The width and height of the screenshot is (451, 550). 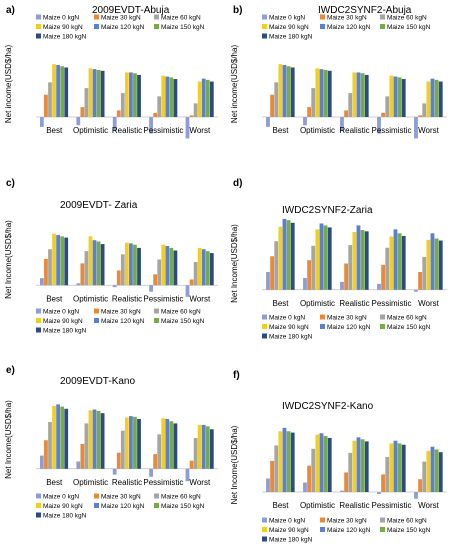 What do you see at coordinates (114, 471) in the screenshot?
I see `bar-maize-0-kgn-realistic` at bounding box center [114, 471].